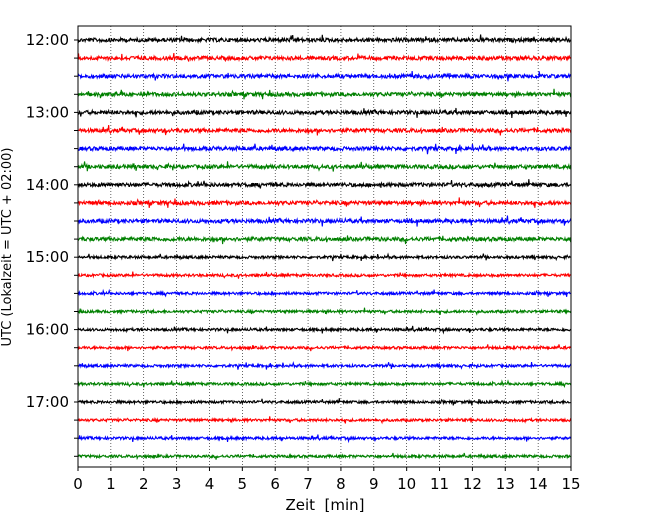 The width and height of the screenshot is (650, 520). I want to click on x-tick-label: 1, so click(111, 484).